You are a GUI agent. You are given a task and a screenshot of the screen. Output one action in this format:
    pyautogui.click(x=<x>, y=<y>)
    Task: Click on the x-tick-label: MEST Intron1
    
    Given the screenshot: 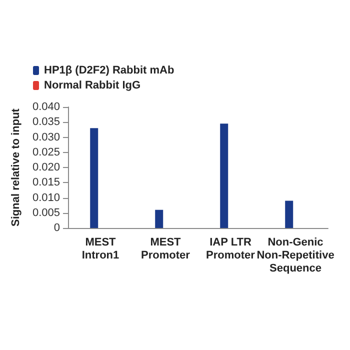 What is the action you would take?
    pyautogui.click(x=101, y=249)
    